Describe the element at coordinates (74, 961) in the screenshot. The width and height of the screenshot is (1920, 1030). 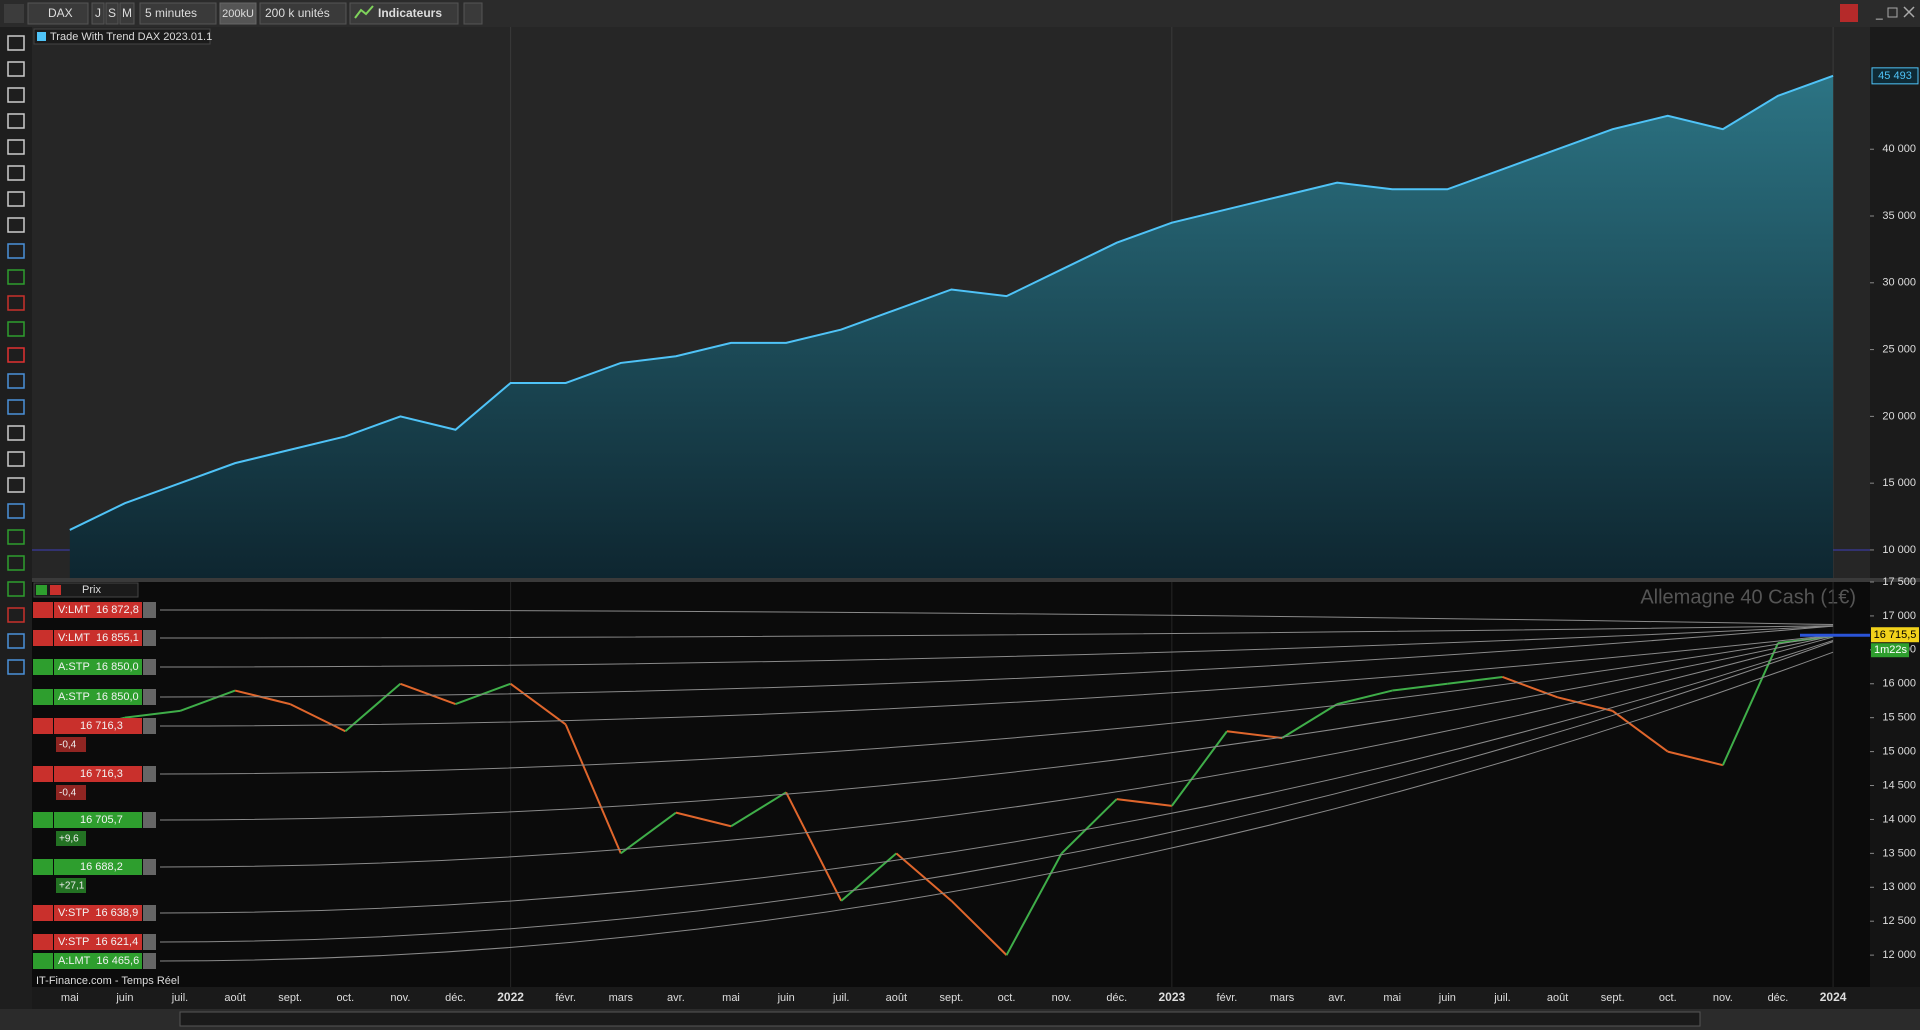
I see `order-type: A:LMT` at that location.